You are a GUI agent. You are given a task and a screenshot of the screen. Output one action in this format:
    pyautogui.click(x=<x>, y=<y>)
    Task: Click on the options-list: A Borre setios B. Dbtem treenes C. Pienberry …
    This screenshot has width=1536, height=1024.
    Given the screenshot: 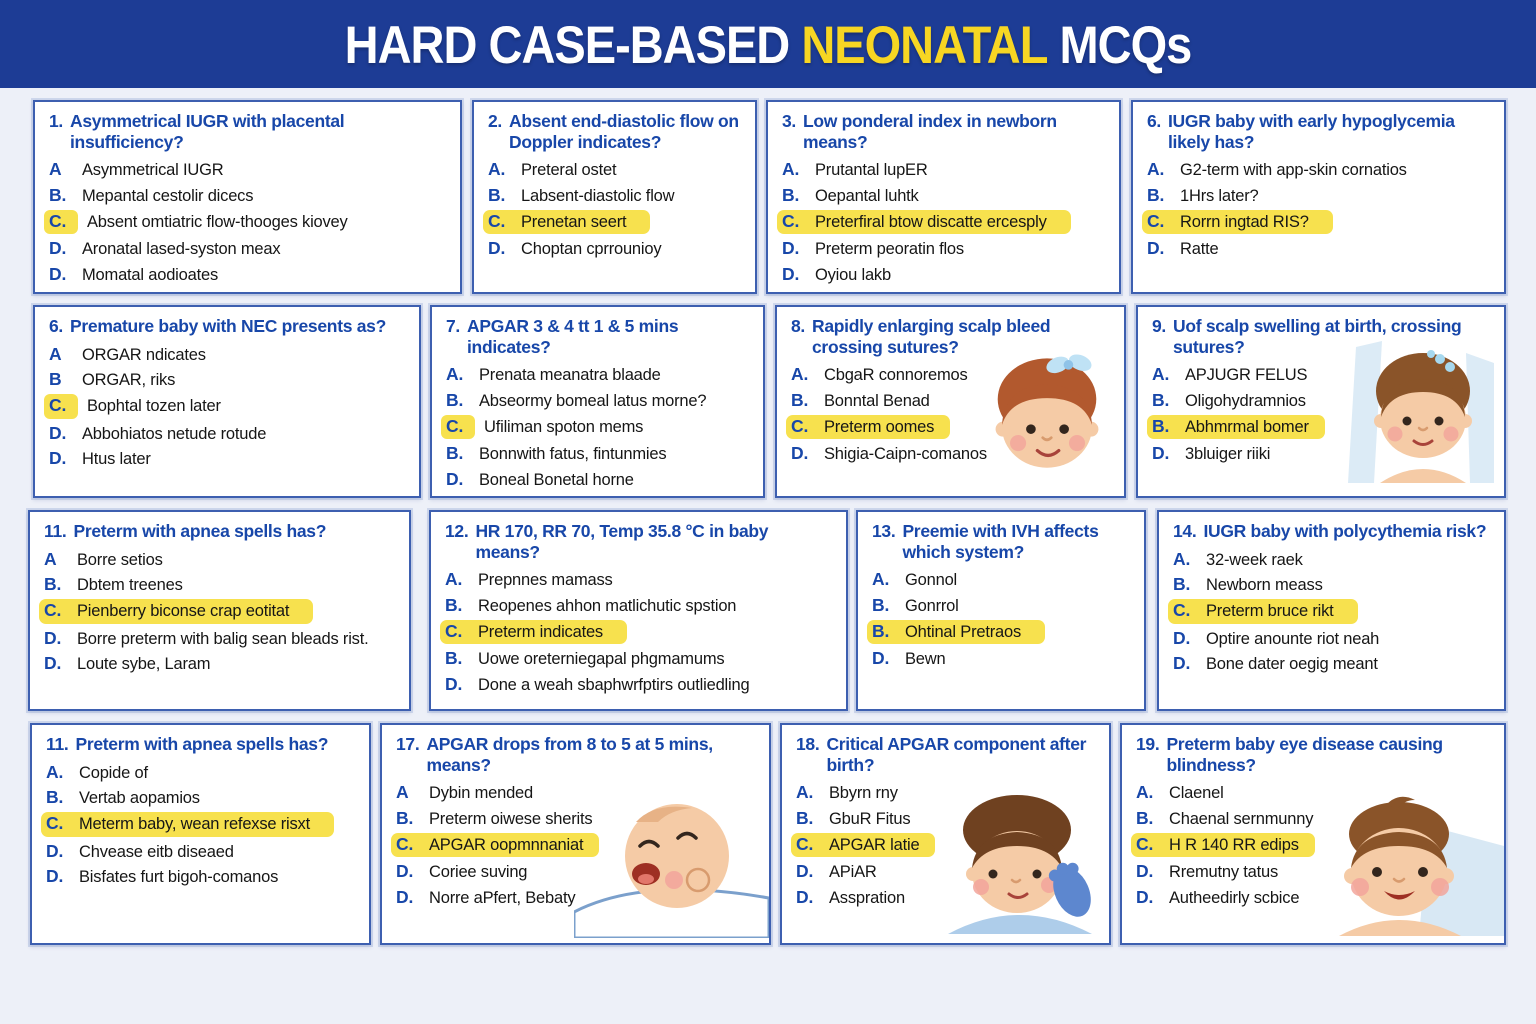 What is the action you would take?
    pyautogui.click(x=218, y=612)
    